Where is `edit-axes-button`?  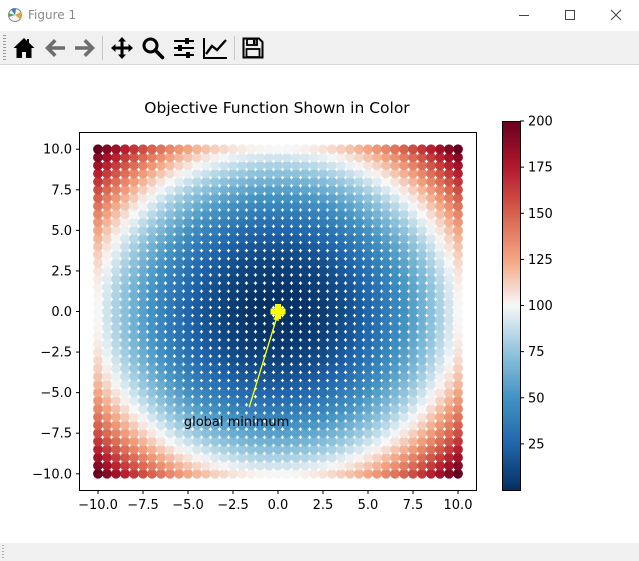
edit-axes-button is located at coordinates (215, 48).